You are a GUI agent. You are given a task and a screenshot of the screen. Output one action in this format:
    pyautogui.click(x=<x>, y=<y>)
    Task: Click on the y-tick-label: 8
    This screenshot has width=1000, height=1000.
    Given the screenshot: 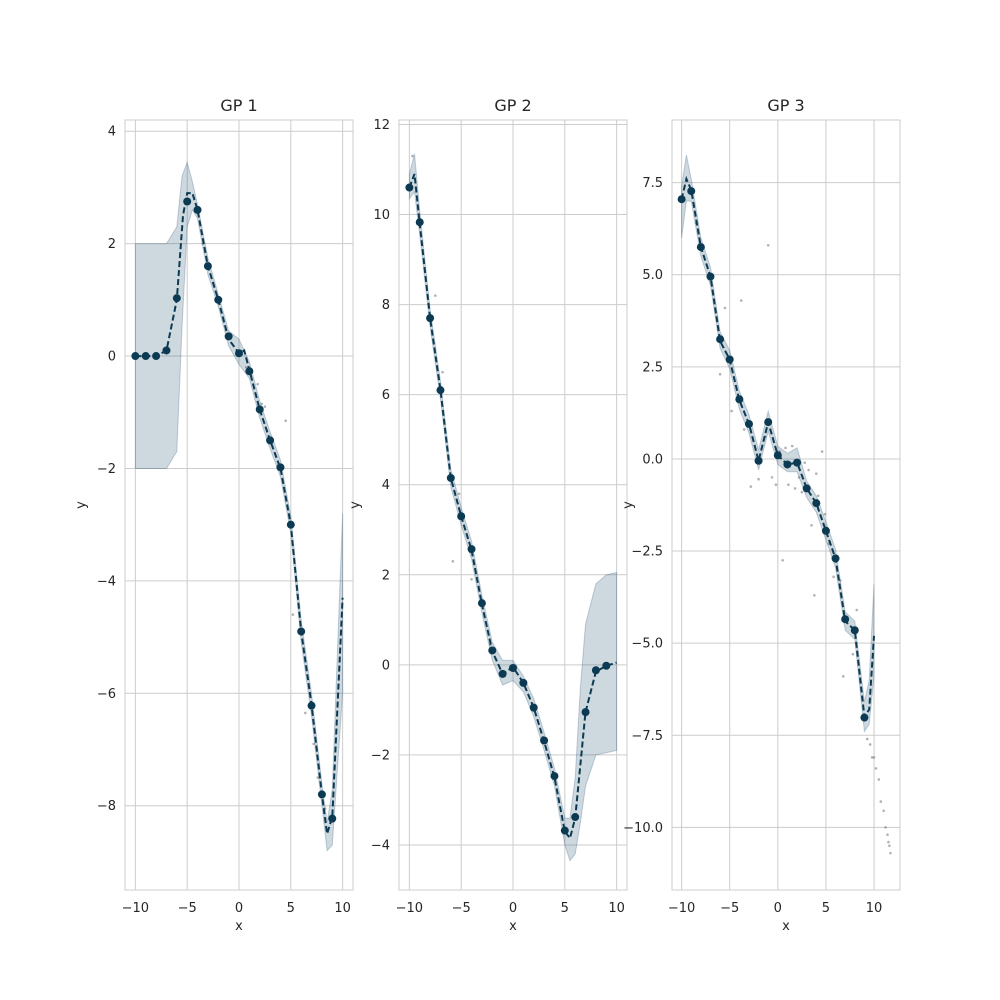 What is the action you would take?
    pyautogui.click(x=386, y=305)
    